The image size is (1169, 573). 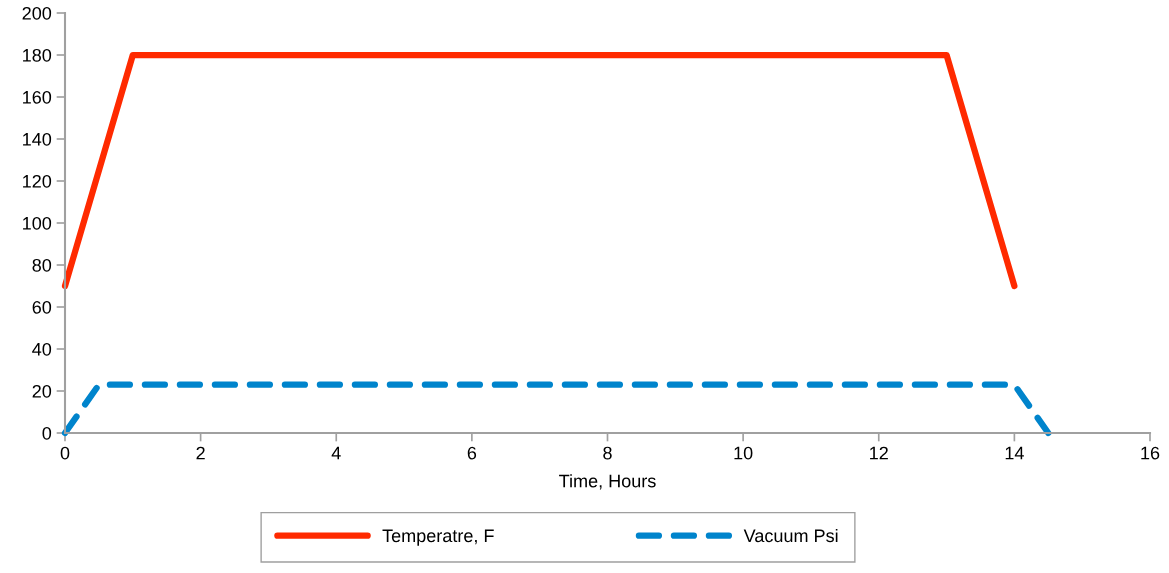 I want to click on x-tick-label: 14, so click(x=1014, y=453).